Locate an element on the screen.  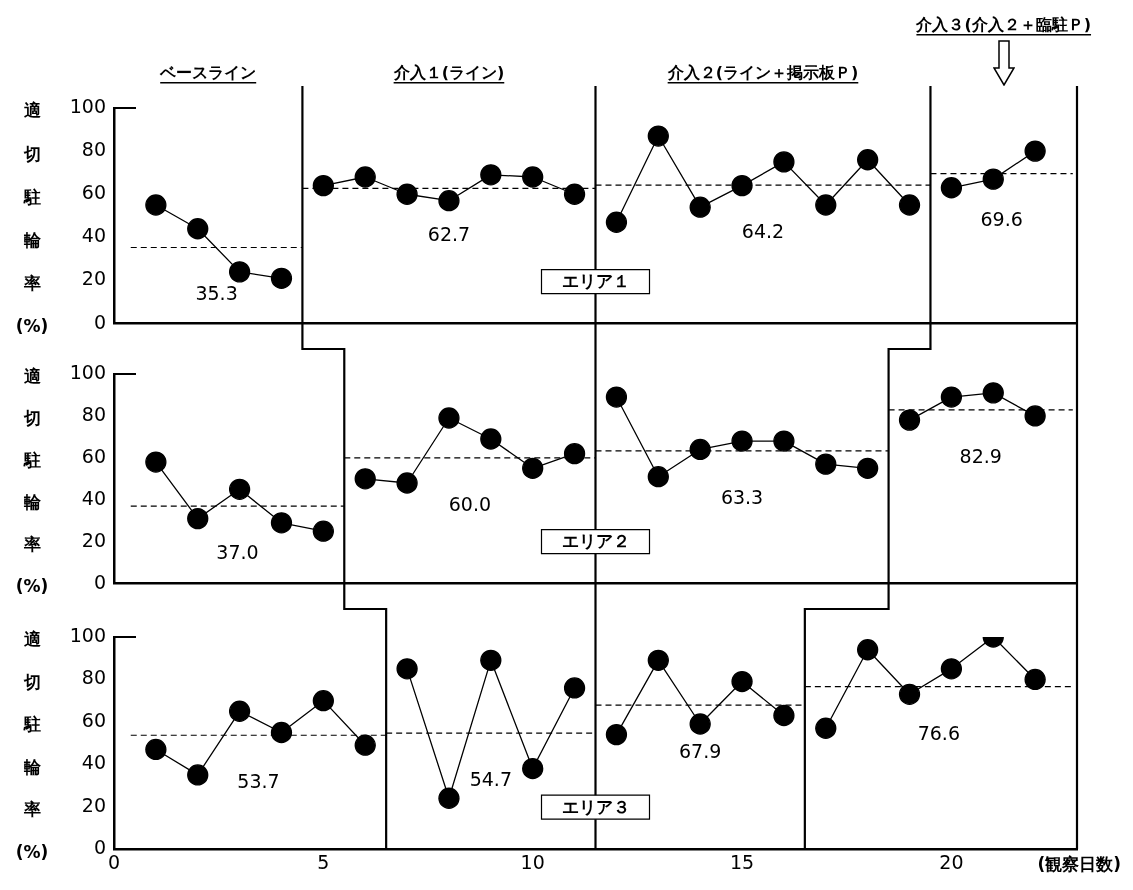
annotation: 62.7 is located at coordinates (449, 234).